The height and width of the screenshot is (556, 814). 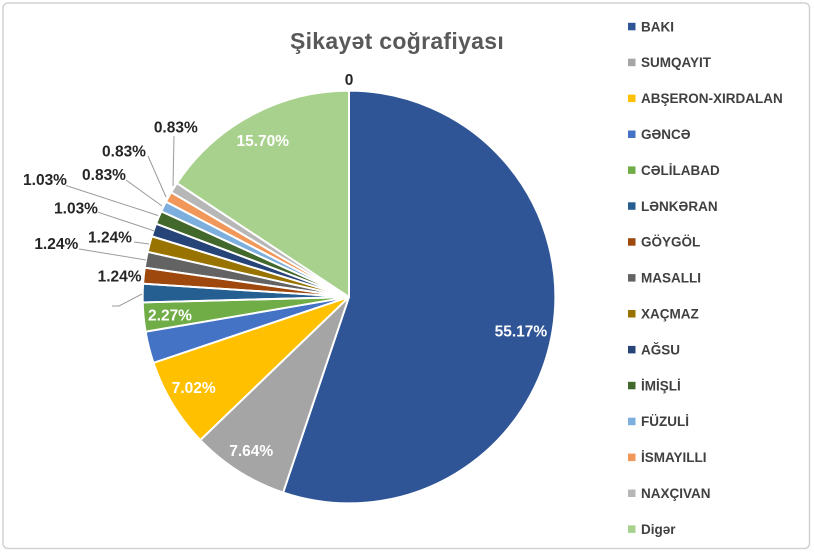 I want to click on svg-text: GƏNCƏ, so click(x=666, y=134).